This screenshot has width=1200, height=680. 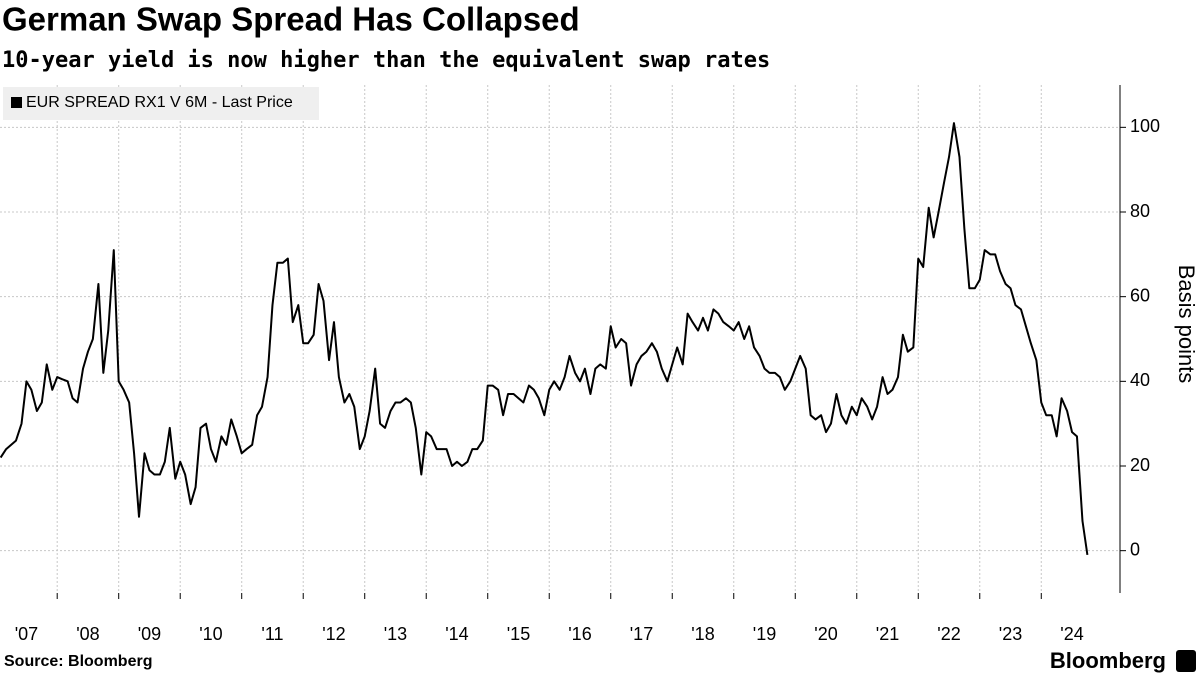 What do you see at coordinates (291, 19) in the screenshot?
I see `chart-title: German Swap Spread Has Collapsed` at bounding box center [291, 19].